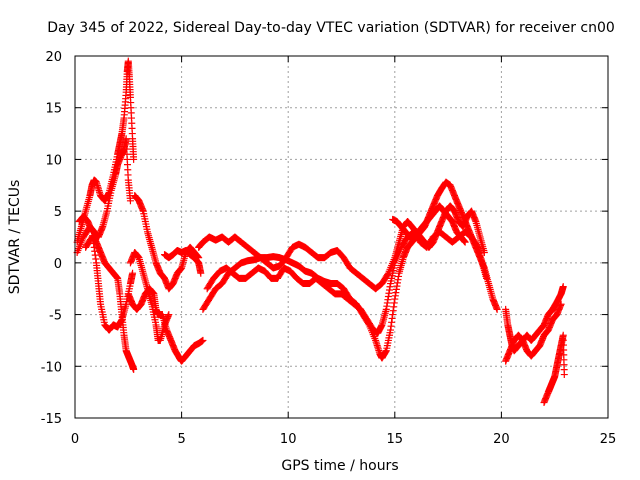 This screenshot has width=640, height=480. Describe the element at coordinates (339, 466) in the screenshot. I see `x-axis-title: GPS time / hours` at that location.